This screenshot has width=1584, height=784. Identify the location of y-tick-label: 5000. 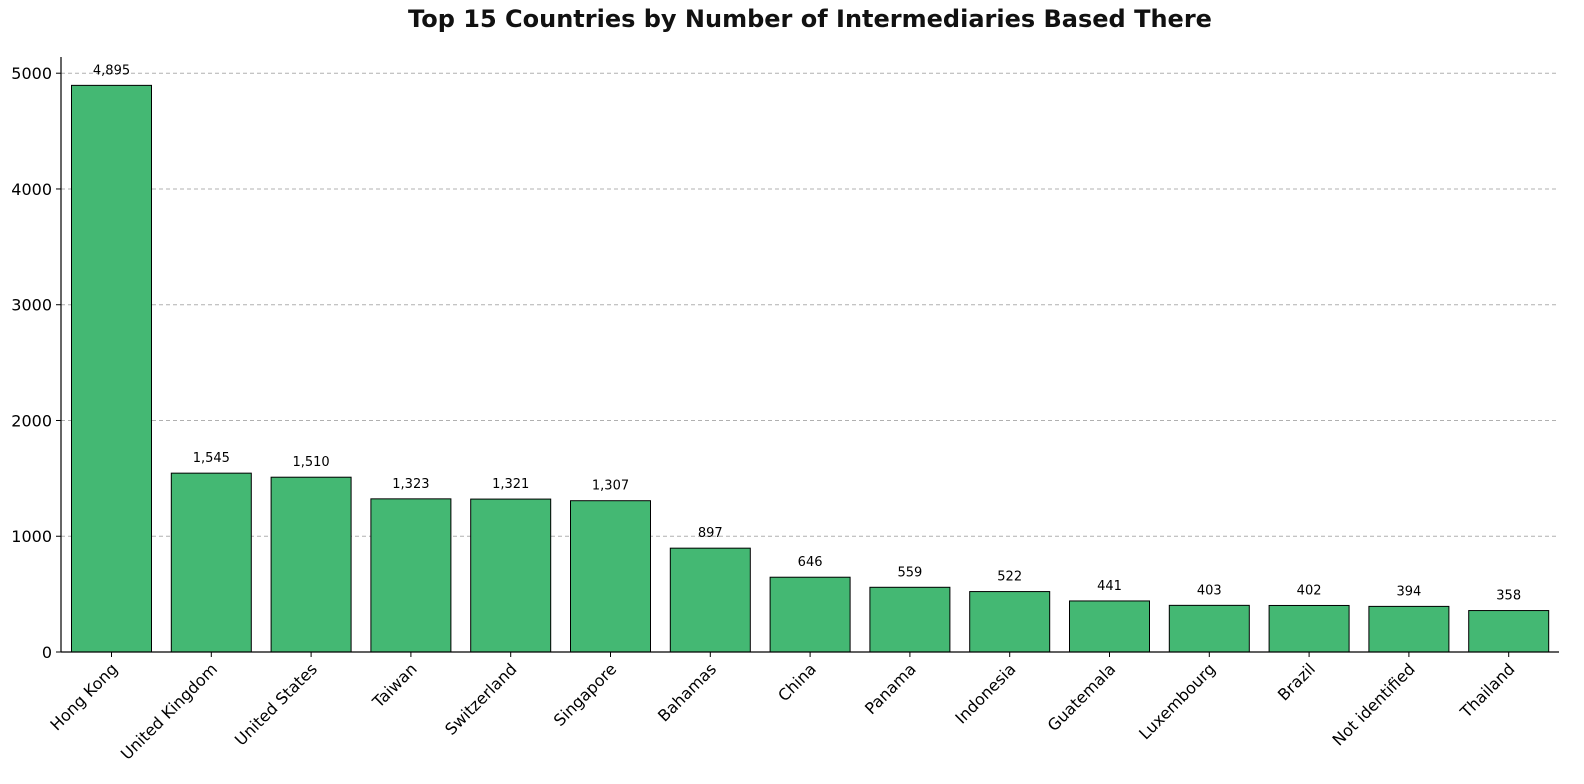
(31, 73).